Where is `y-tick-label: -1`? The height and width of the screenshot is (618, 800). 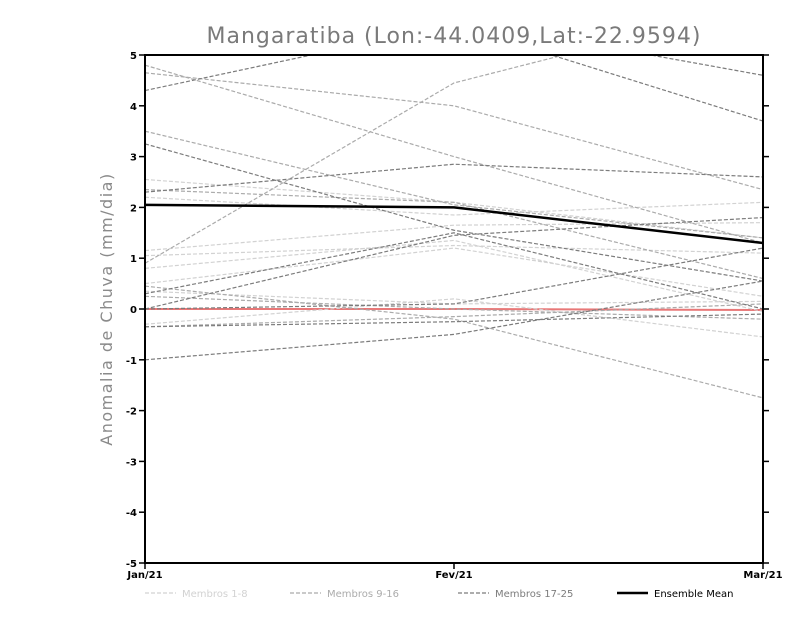
y-tick-label: -1 is located at coordinates (131, 361).